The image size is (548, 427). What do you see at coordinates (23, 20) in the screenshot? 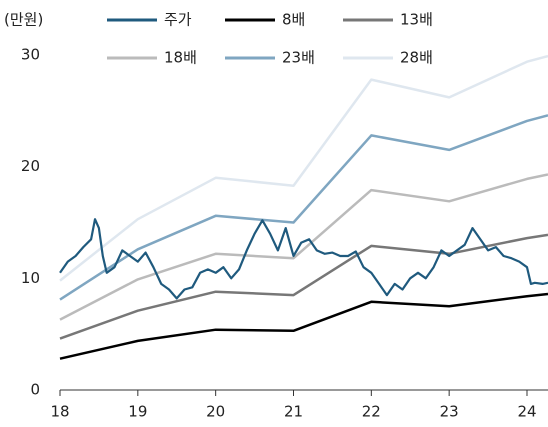
I see `y-axis-label: (만원)` at bounding box center [23, 20].